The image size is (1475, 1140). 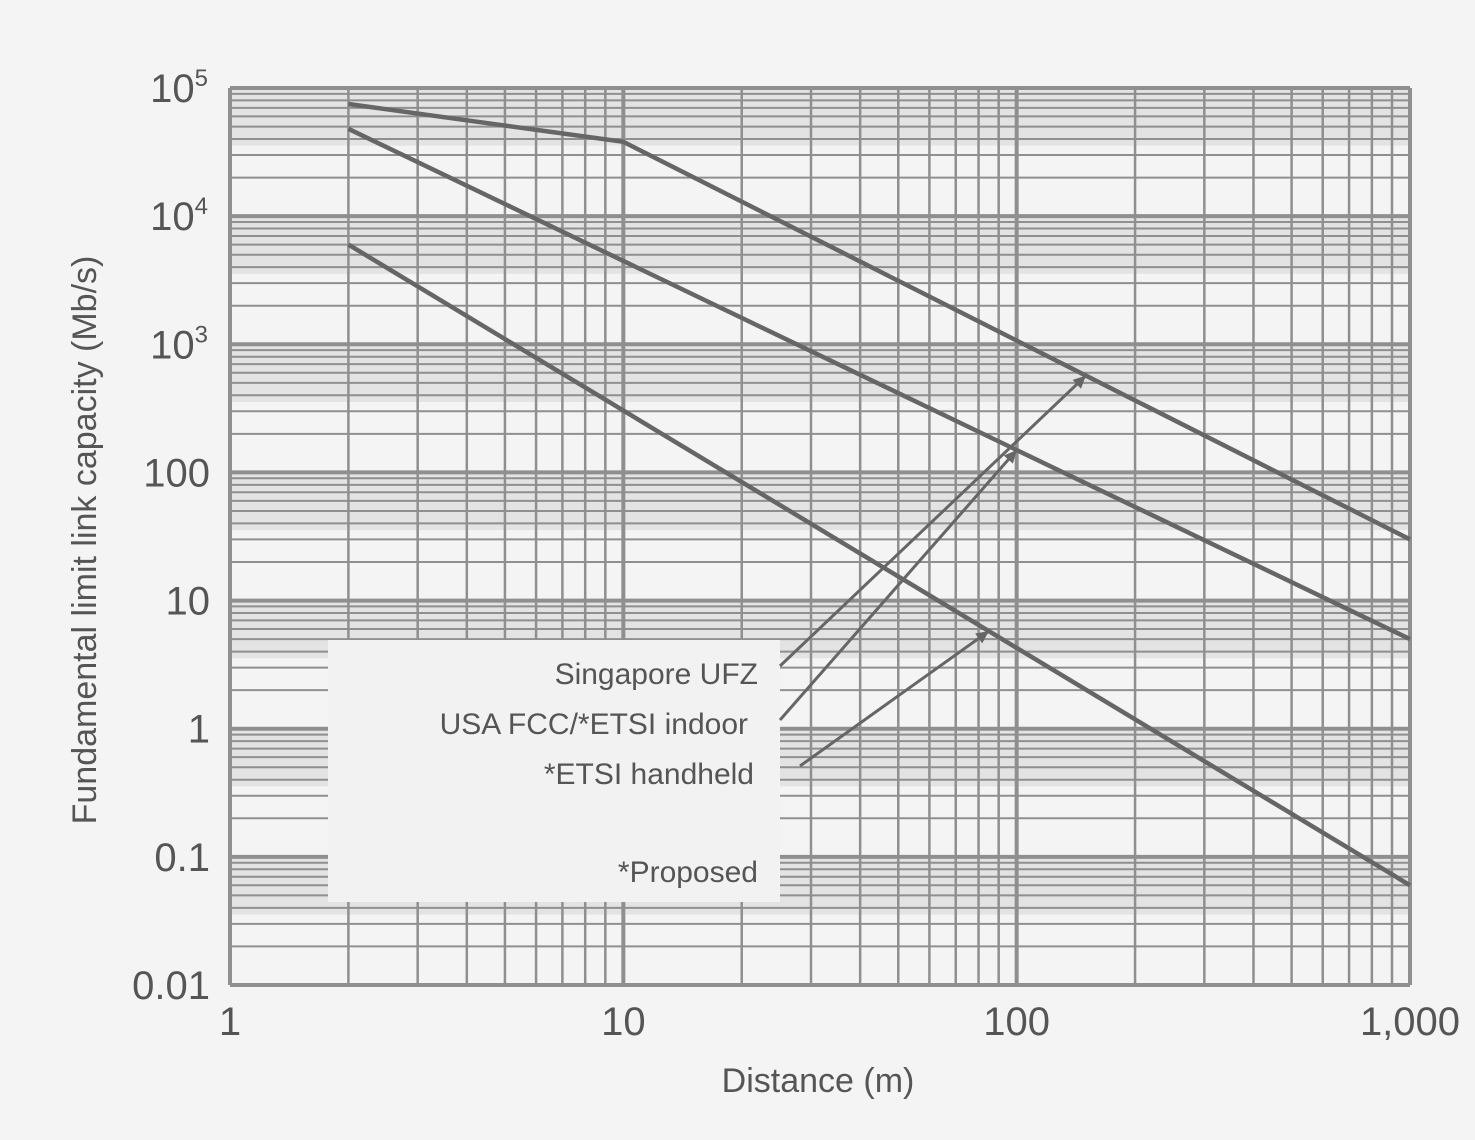 I want to click on y-tick-label: 10, so click(x=188, y=602).